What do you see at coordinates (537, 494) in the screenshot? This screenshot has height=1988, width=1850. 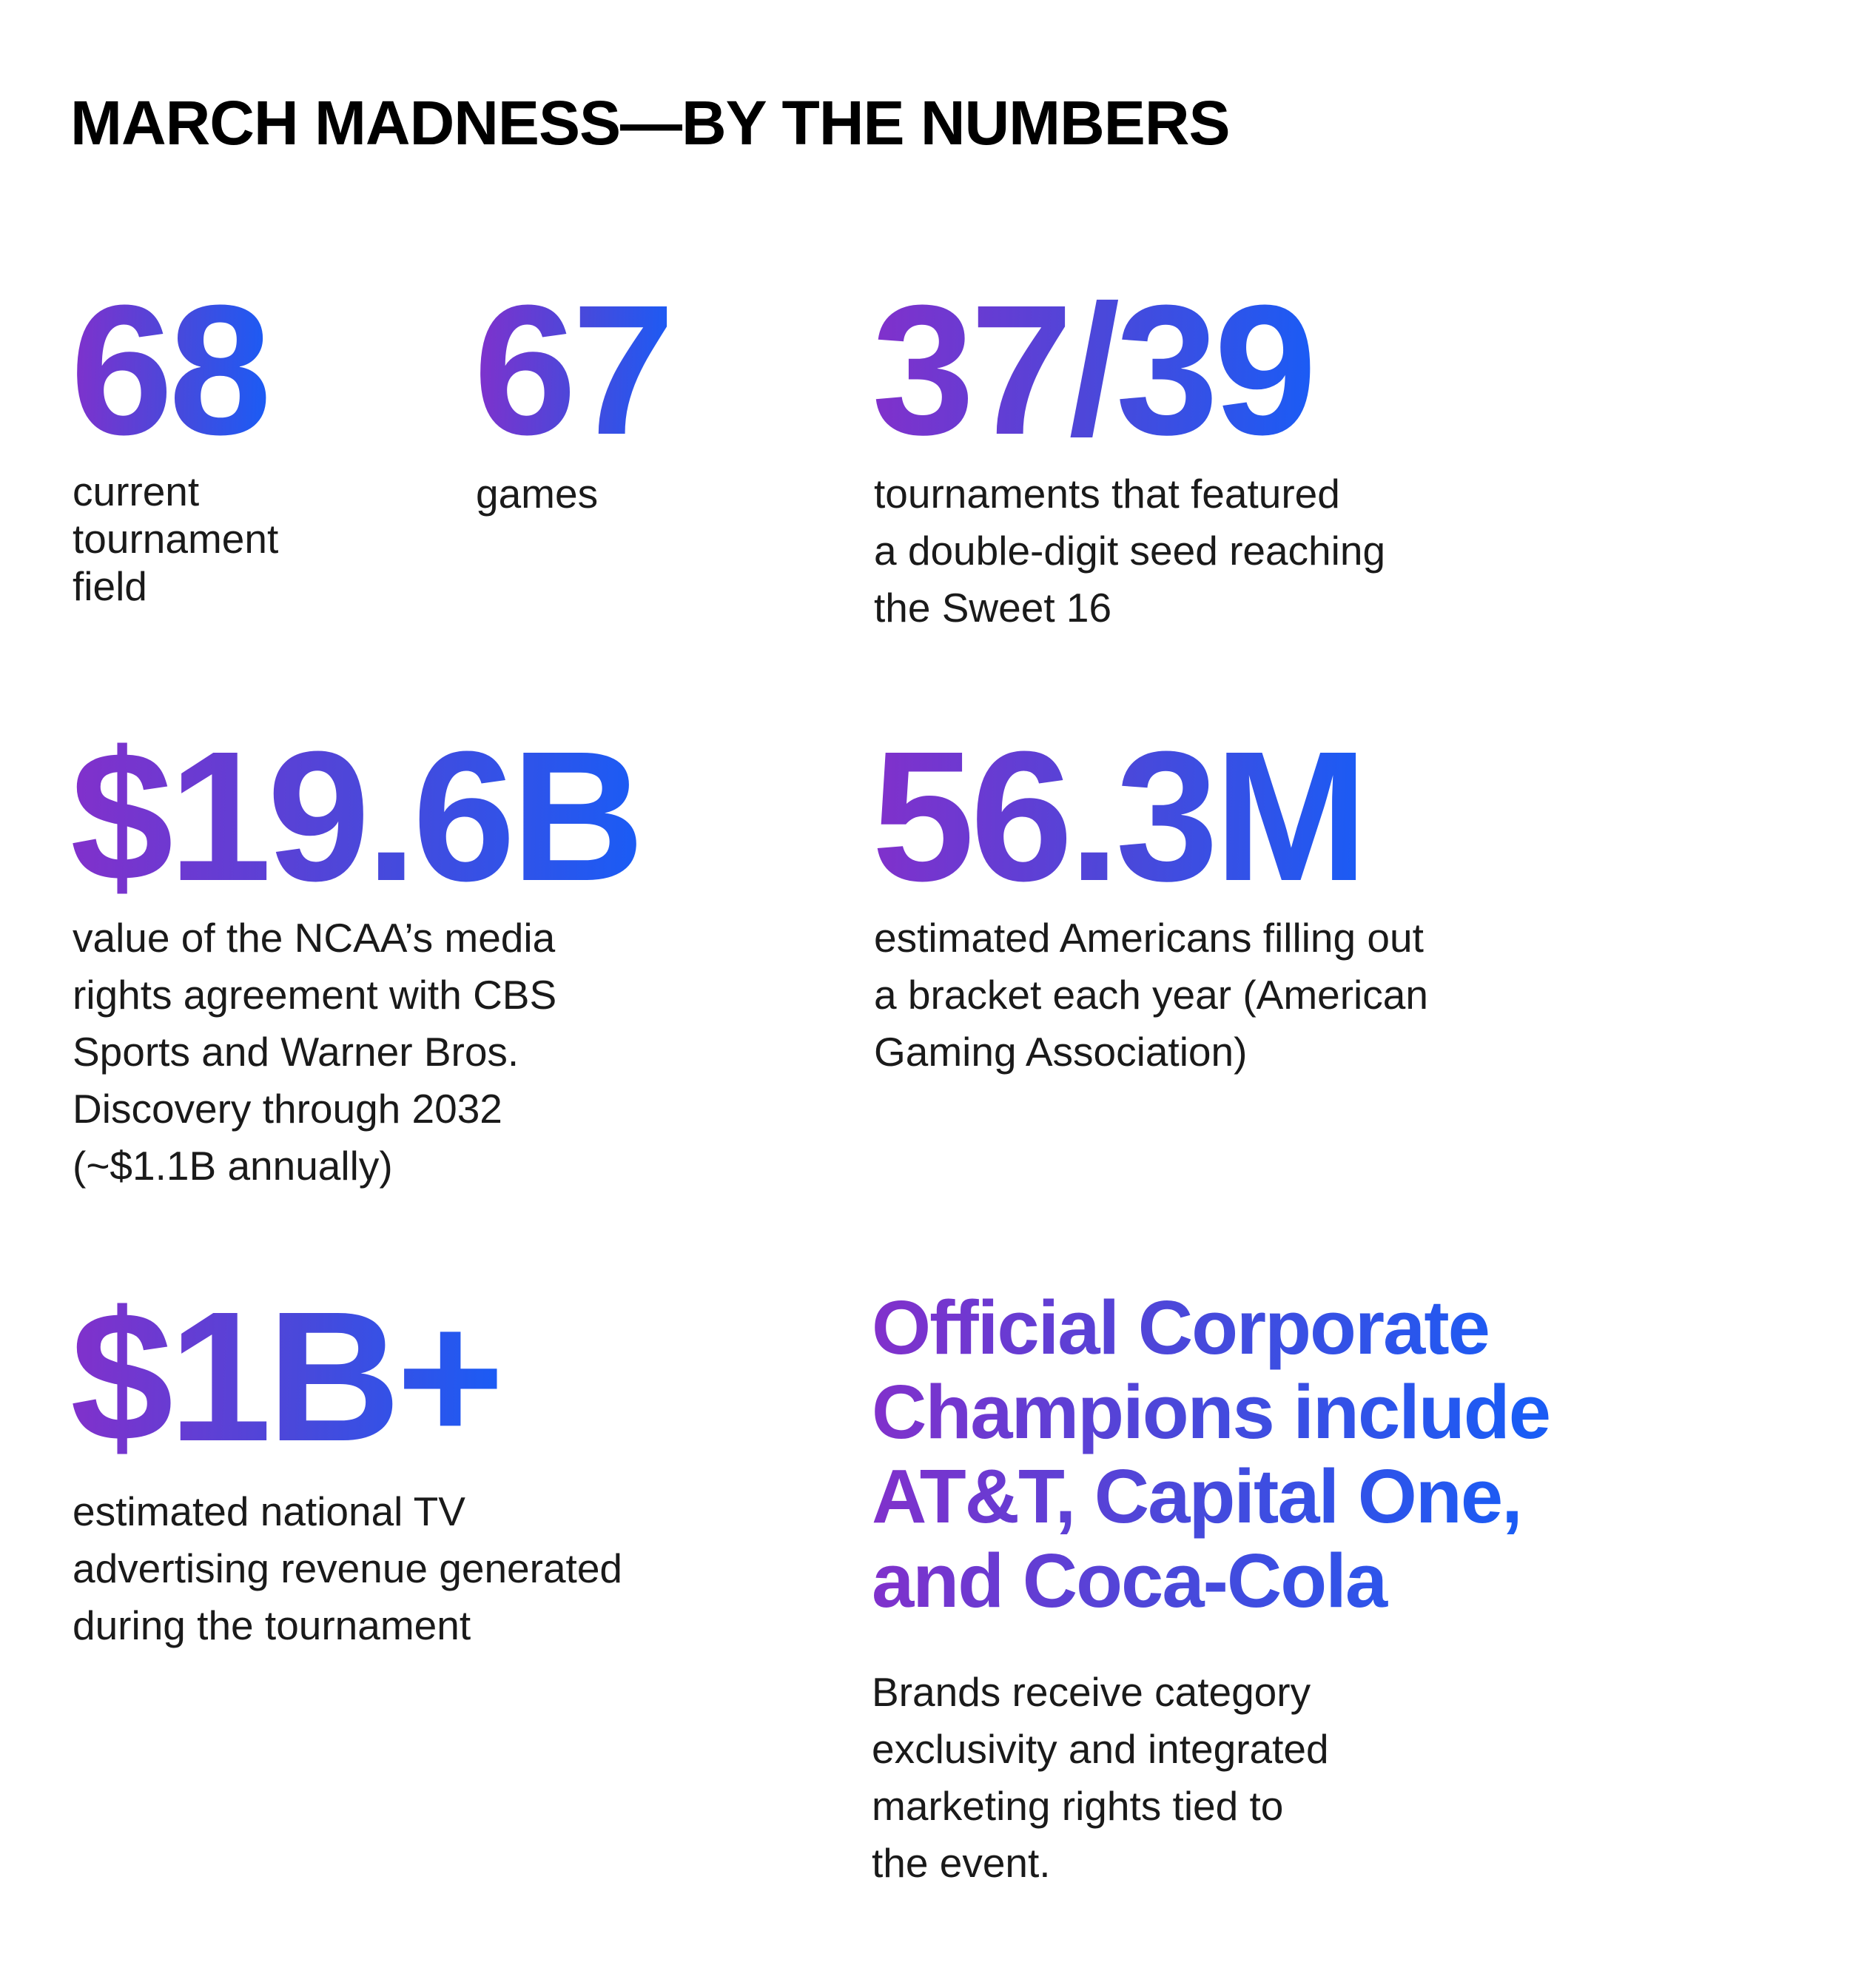 I see `stat-label-games: games` at bounding box center [537, 494].